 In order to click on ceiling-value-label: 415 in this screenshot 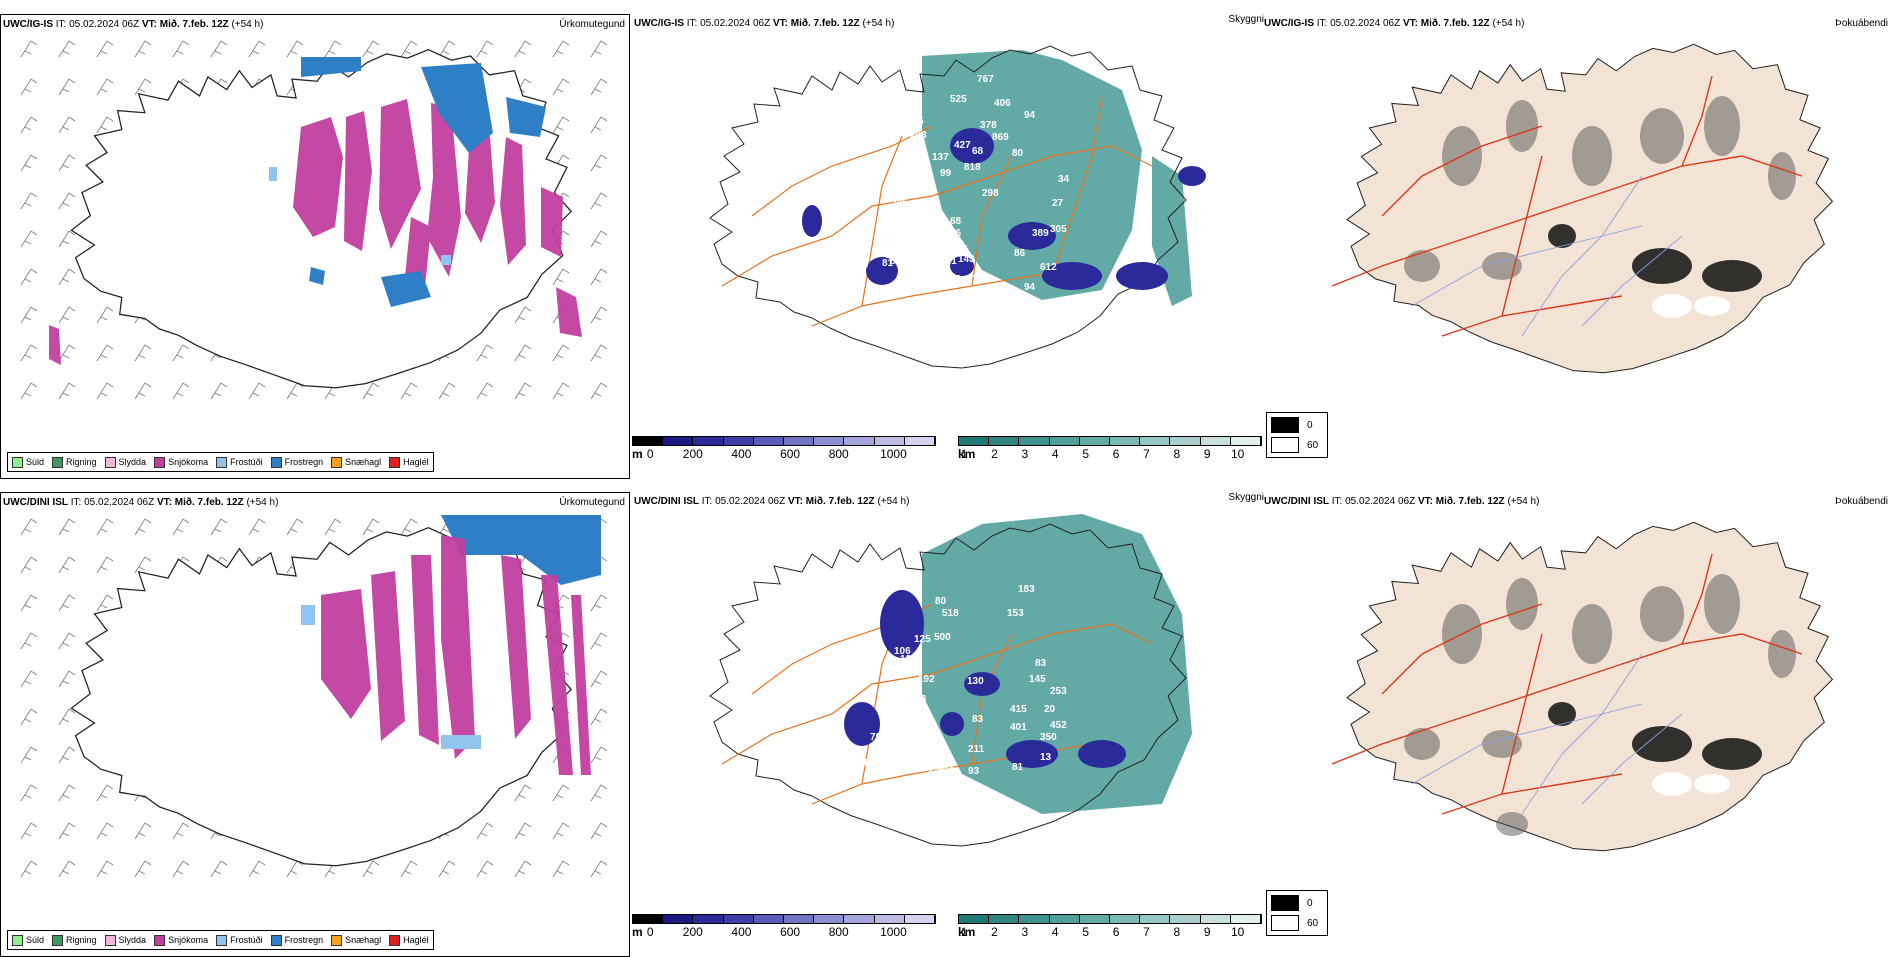, I will do `click(1018, 709)`.